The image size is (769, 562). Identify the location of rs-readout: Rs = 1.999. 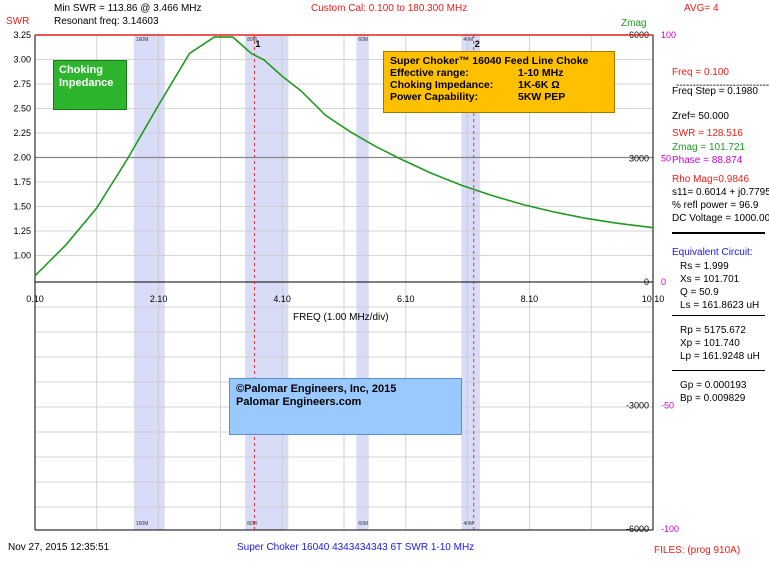
(704, 266).